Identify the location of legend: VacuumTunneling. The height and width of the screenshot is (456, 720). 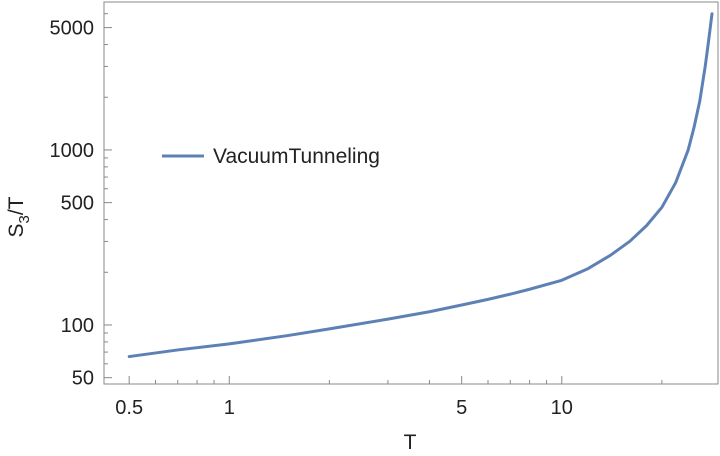
(271, 156).